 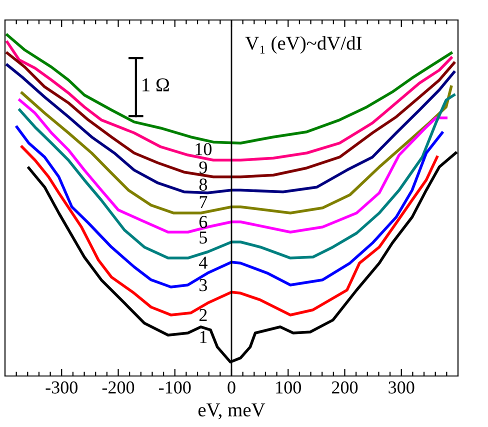 What do you see at coordinates (203, 222) in the screenshot?
I see `series-label: 6` at bounding box center [203, 222].